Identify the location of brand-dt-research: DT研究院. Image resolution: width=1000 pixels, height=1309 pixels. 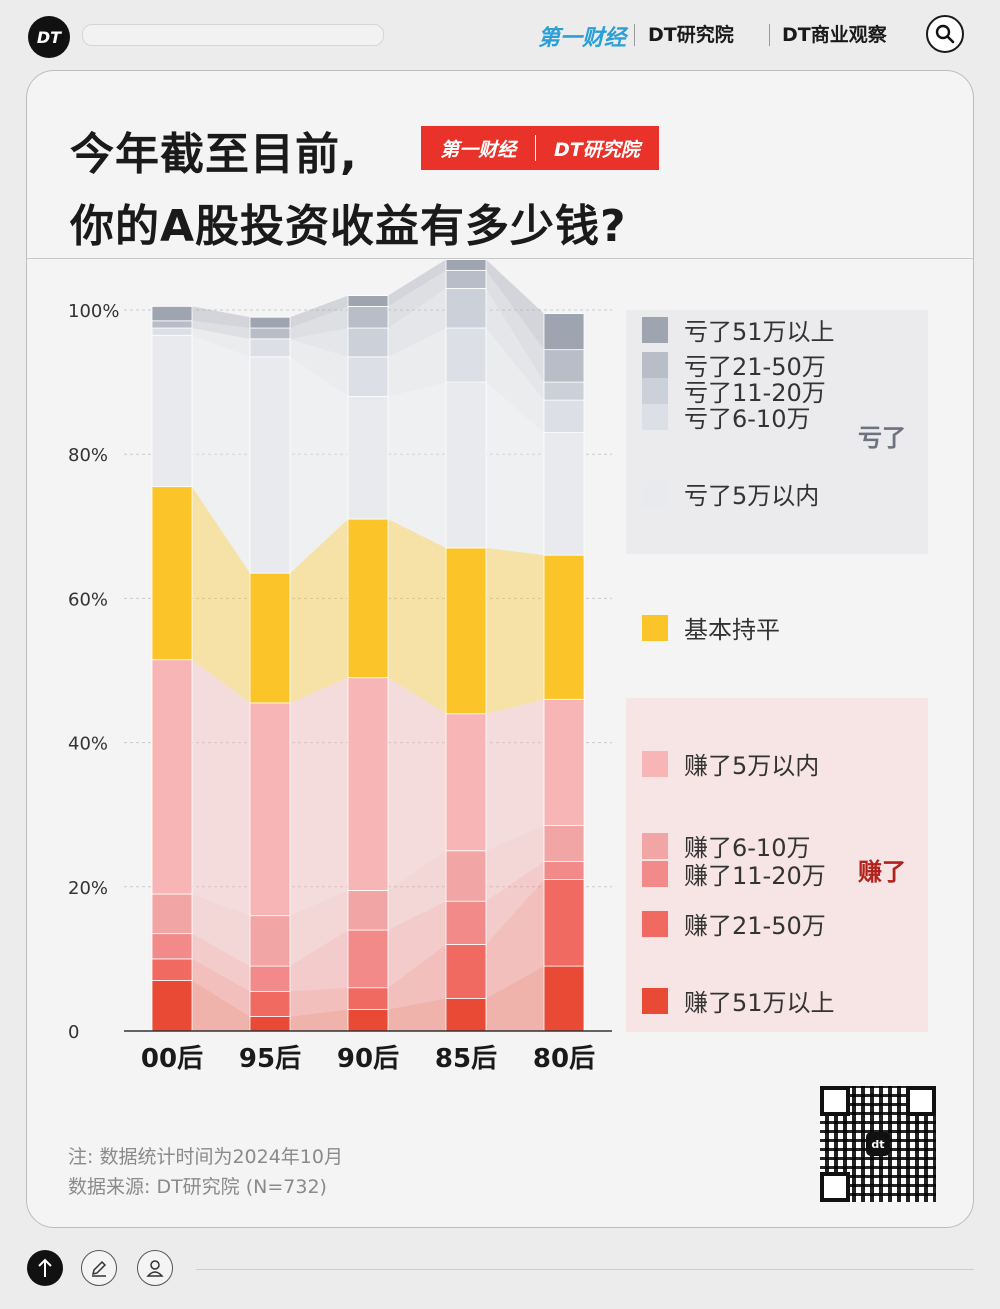
(691, 35).